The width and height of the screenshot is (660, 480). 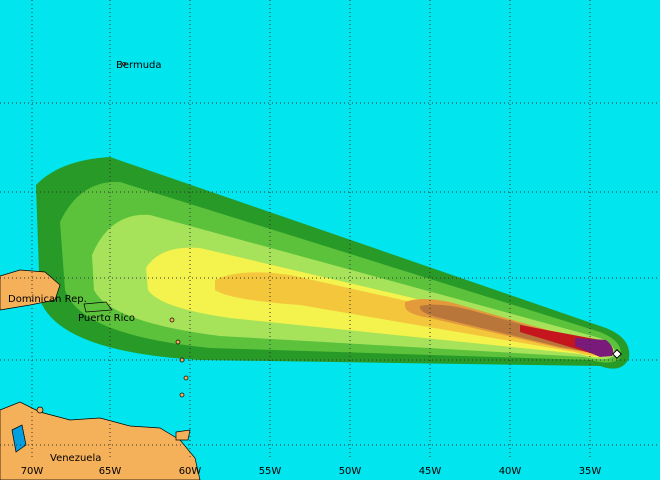 What do you see at coordinates (30, 290) in the screenshot?
I see `hispaniola` at bounding box center [30, 290].